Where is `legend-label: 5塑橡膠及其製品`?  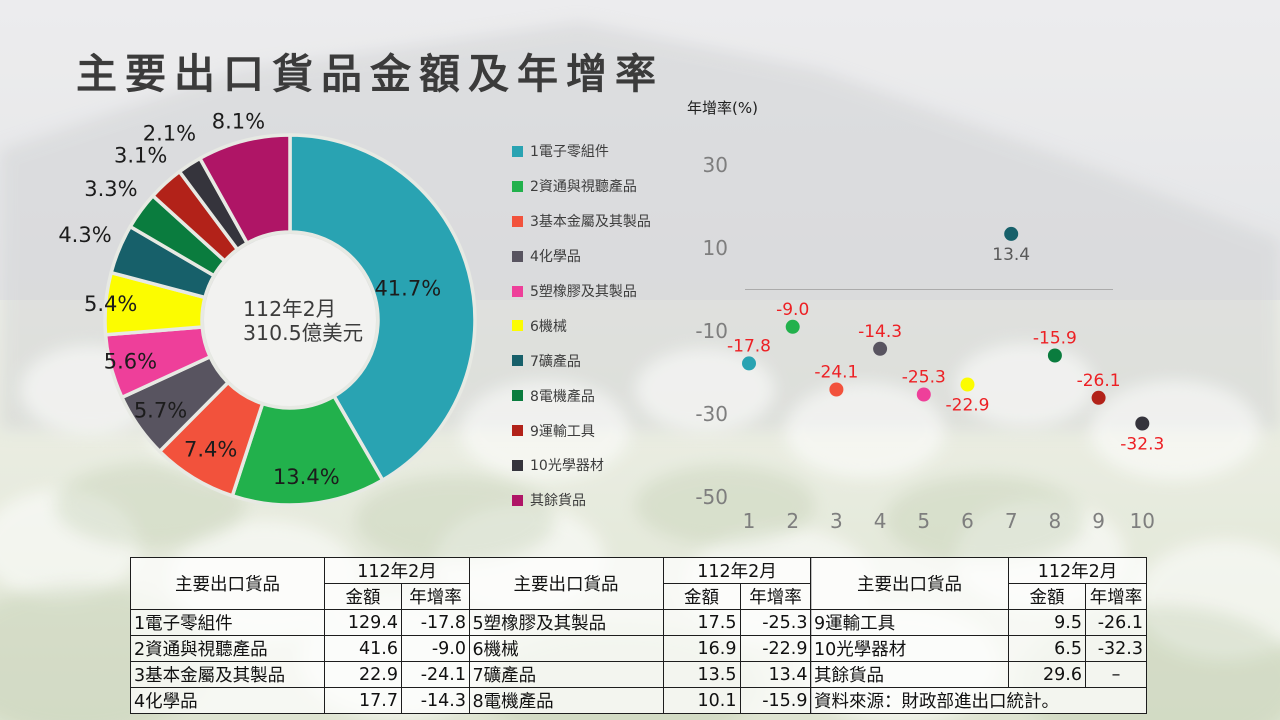
legend-label: 5塑橡膠及其製品 is located at coordinates (583, 292).